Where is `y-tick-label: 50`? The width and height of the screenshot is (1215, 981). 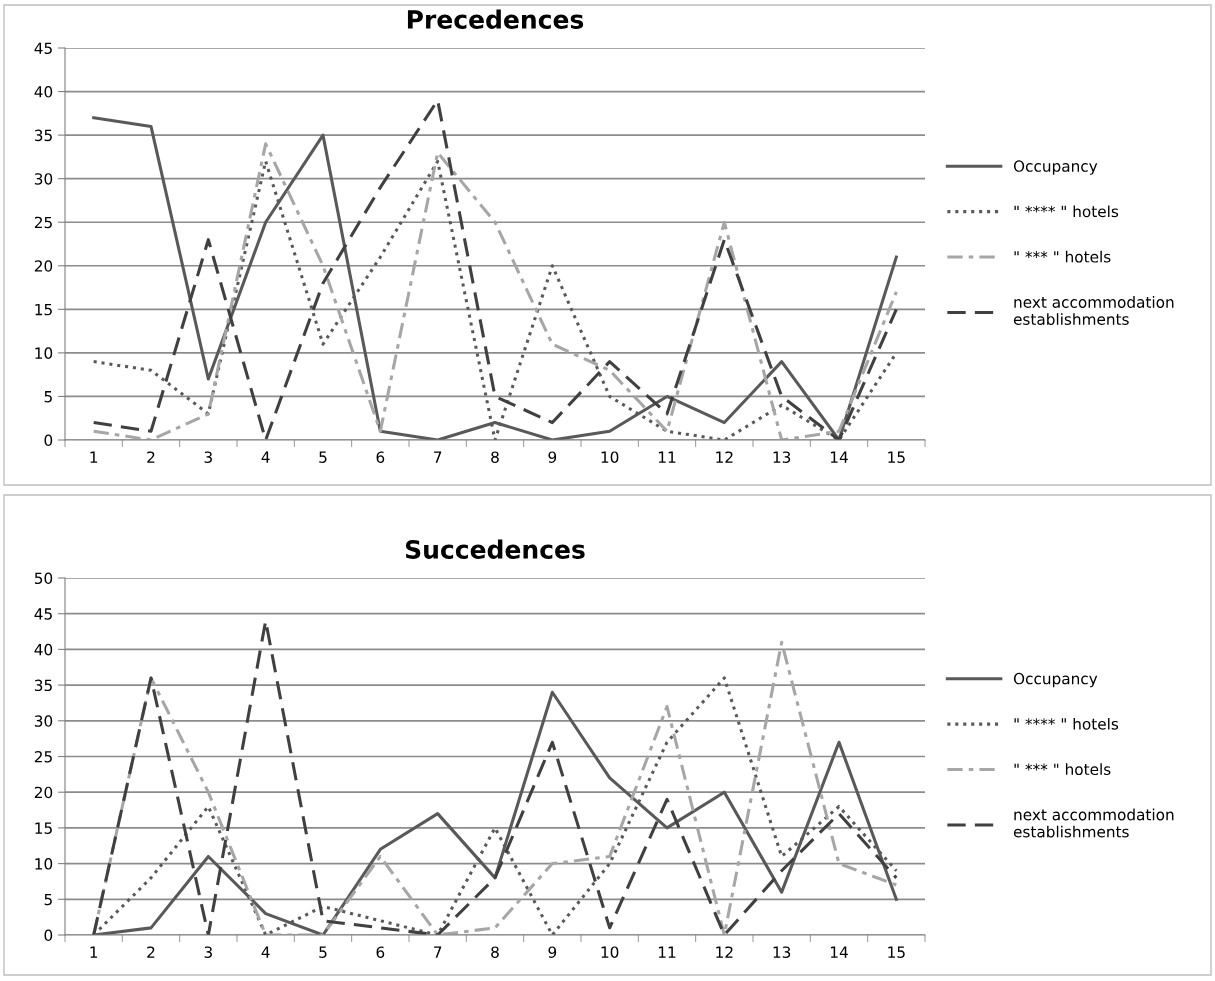 y-tick-label: 50 is located at coordinates (43, 578).